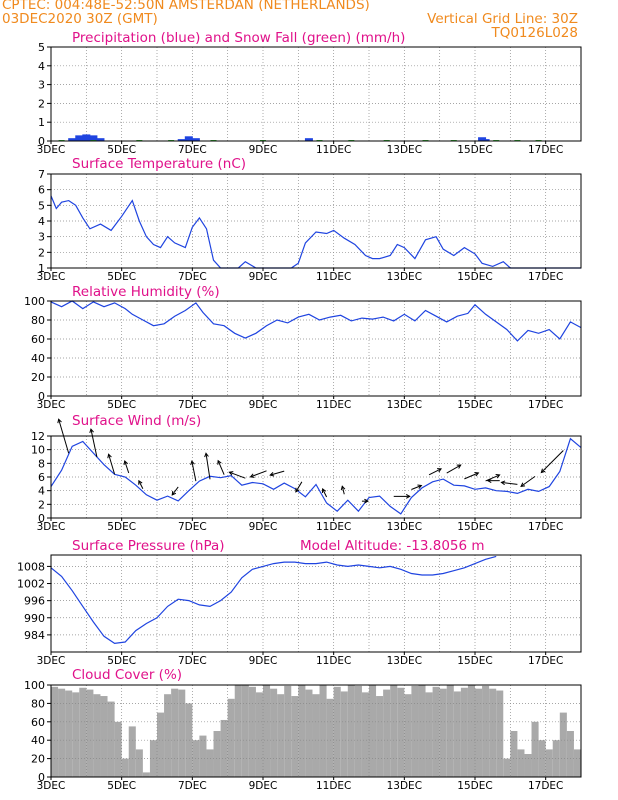 The width and height of the screenshot is (618, 800). I want to click on y-tick-label: 10, so click(38, 450).